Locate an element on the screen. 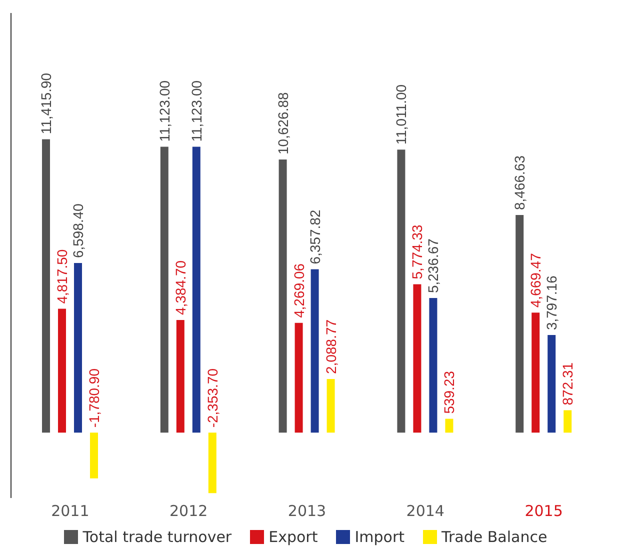  data-label: 5,774.33 is located at coordinates (417, 252).